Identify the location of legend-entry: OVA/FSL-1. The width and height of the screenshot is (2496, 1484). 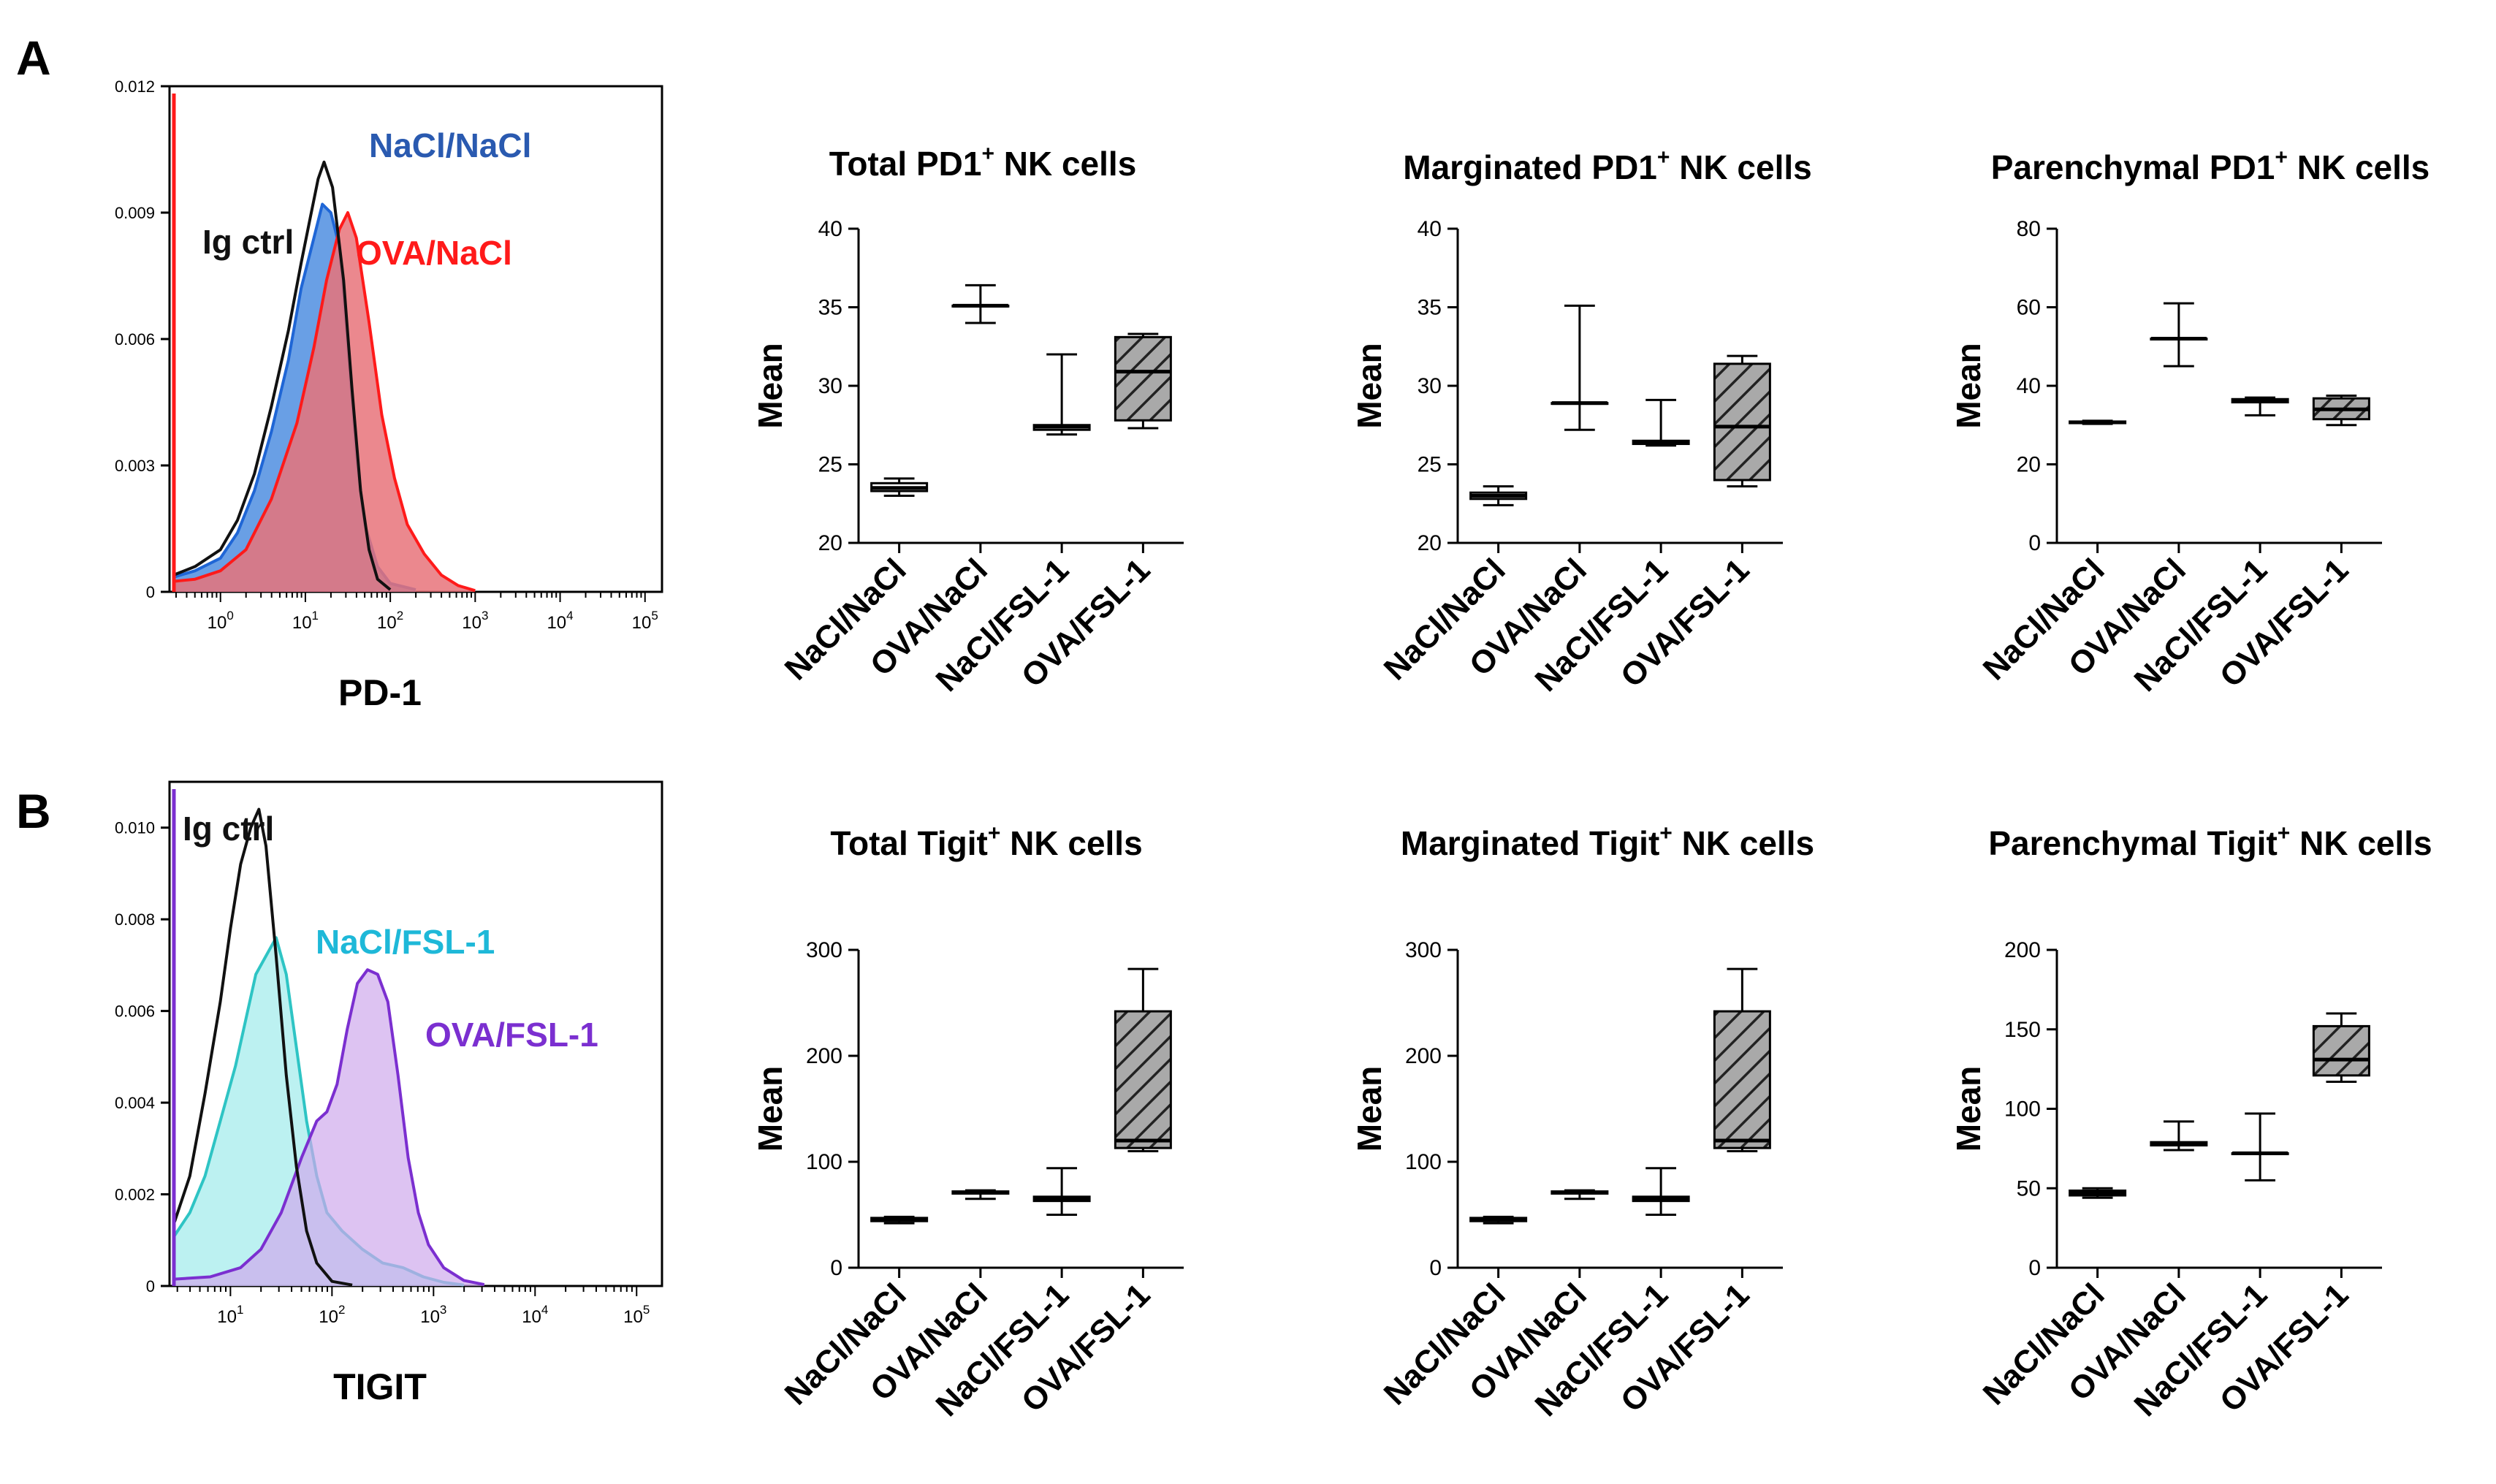
(511, 1035).